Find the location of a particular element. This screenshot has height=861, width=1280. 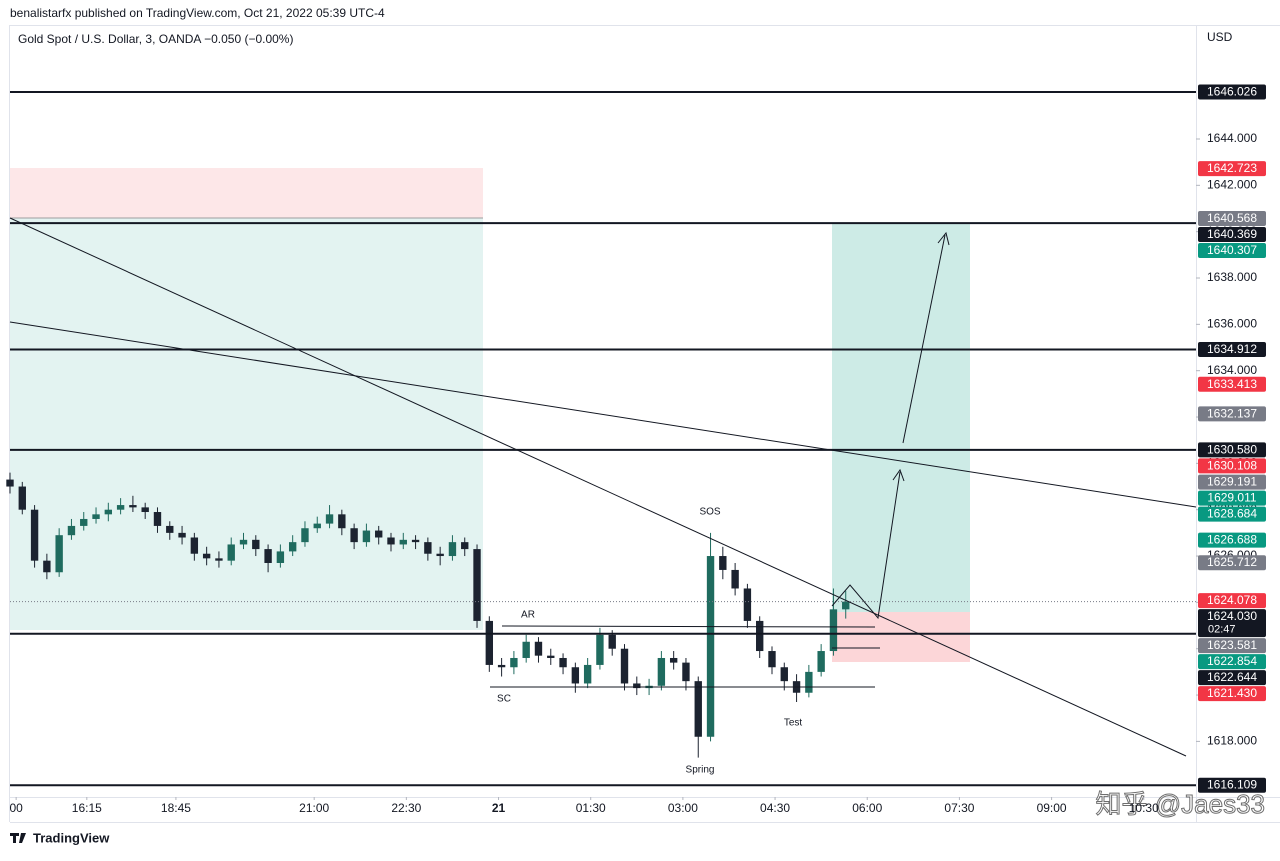

price-label: 1625.712 is located at coordinates (1232, 562).